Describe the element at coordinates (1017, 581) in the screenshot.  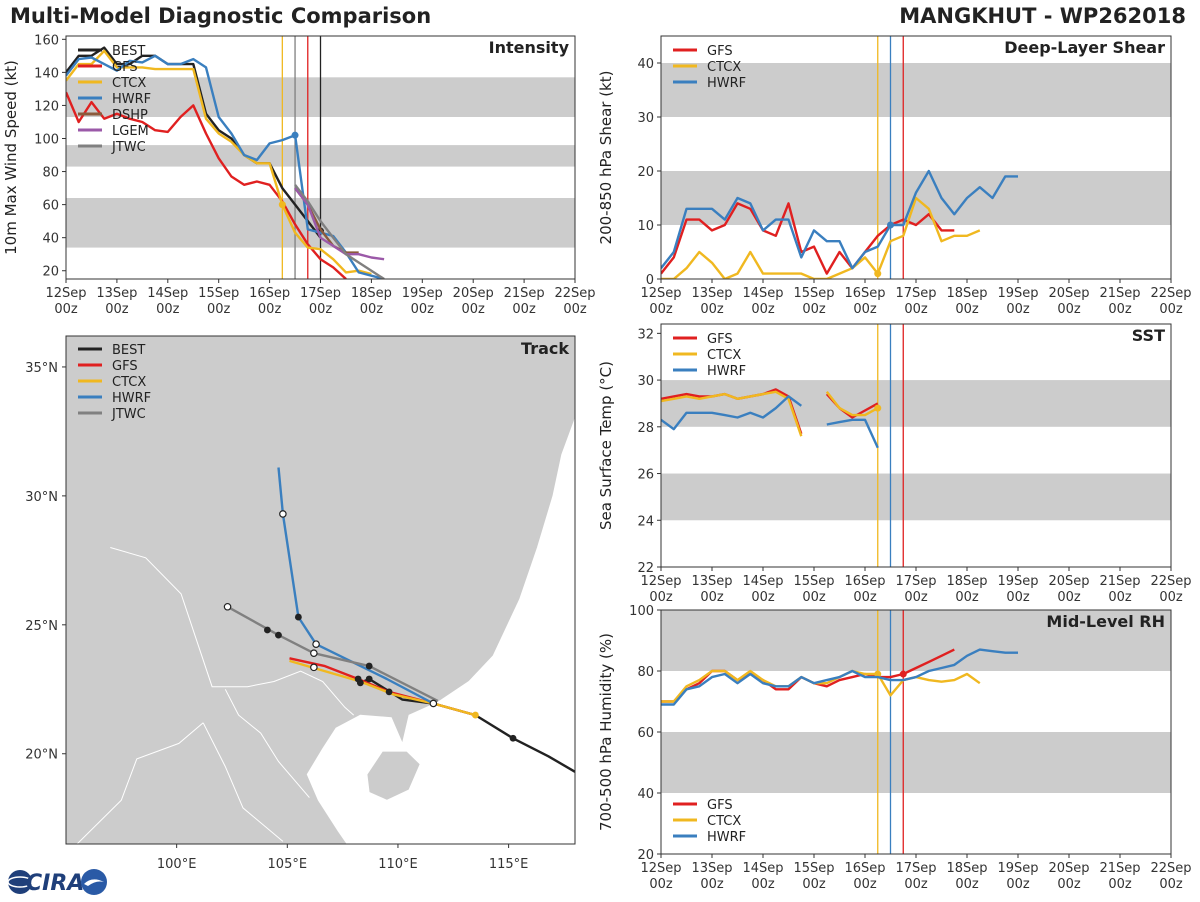
I see `x-tick-label-day: 19Sep` at that location.